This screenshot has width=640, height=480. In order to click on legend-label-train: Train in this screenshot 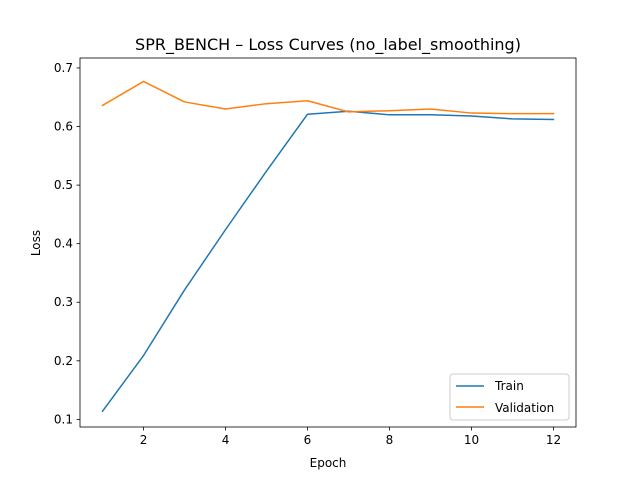, I will do `click(509, 386)`.